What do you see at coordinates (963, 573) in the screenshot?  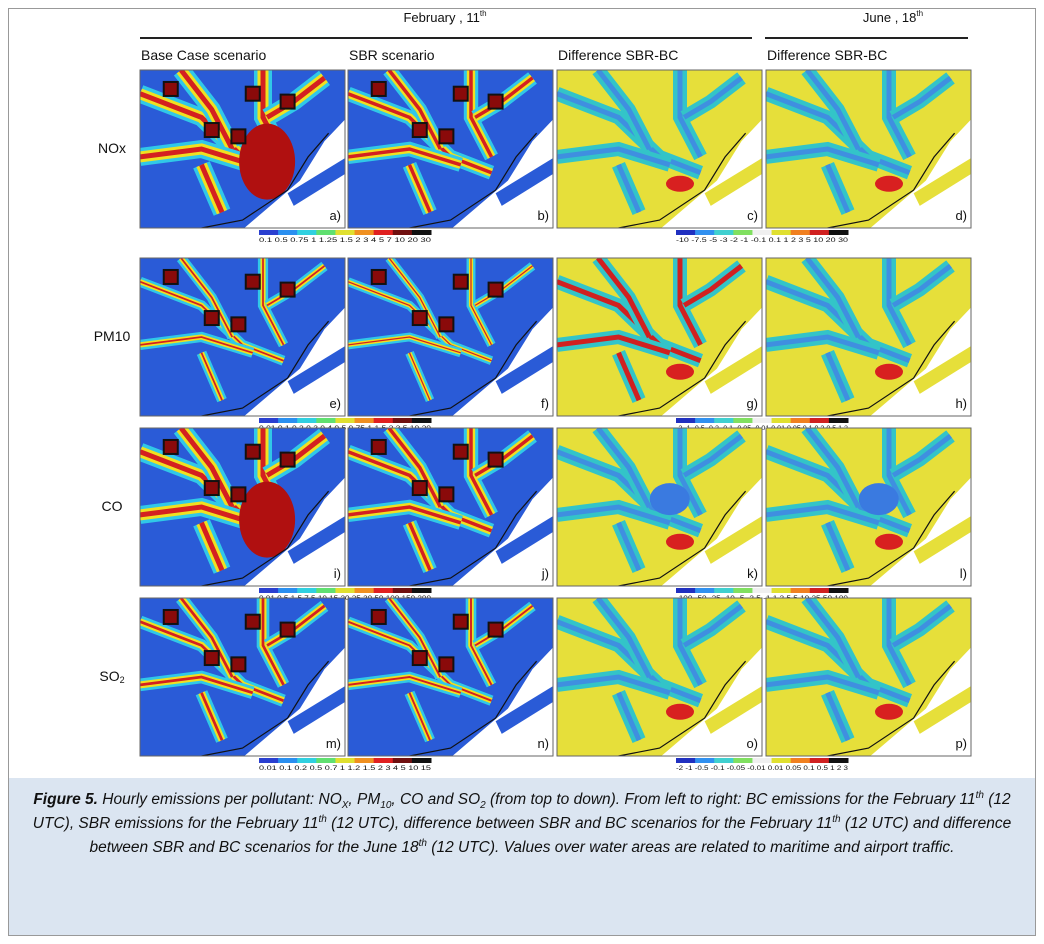 I see `panel-label: l)` at bounding box center [963, 573].